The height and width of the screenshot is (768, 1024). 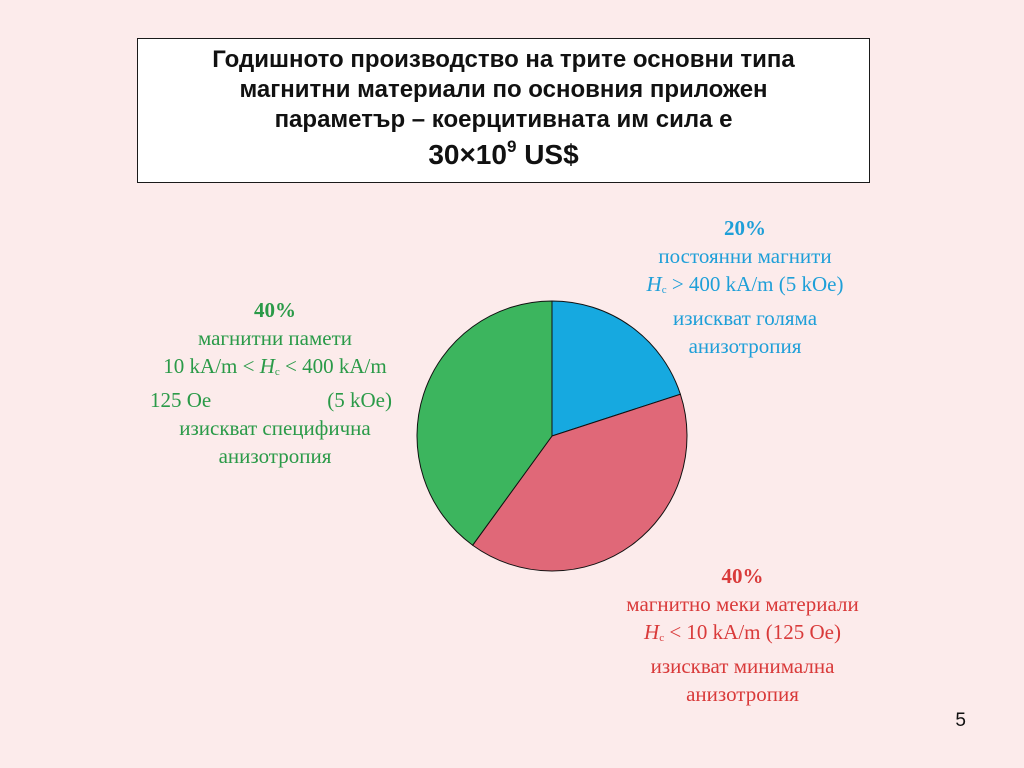 What do you see at coordinates (742, 604) in the screenshot?
I see `slice-desc: магнитно меки материали` at bounding box center [742, 604].